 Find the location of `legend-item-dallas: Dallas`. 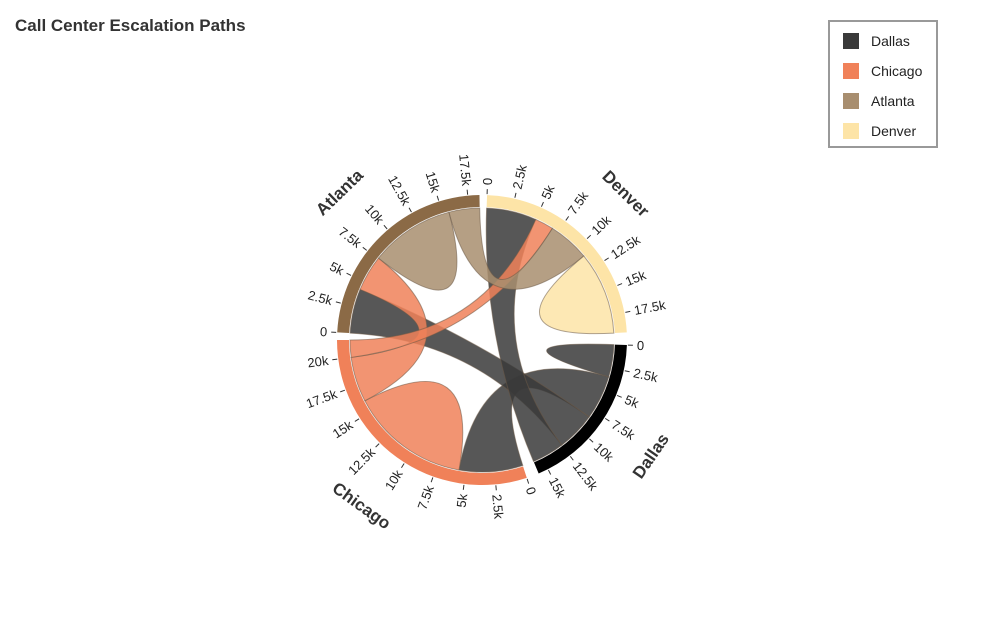

legend-item-dallas: Dallas is located at coordinates (876, 41).